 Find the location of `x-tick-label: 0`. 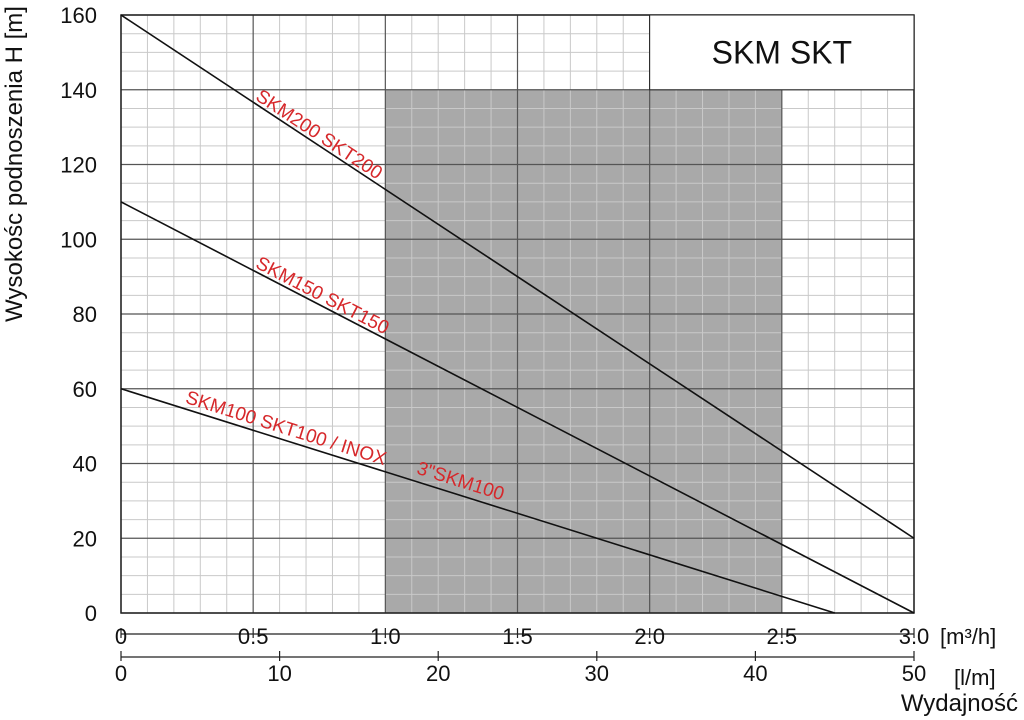

x-tick-label: 0 is located at coordinates (121, 636).